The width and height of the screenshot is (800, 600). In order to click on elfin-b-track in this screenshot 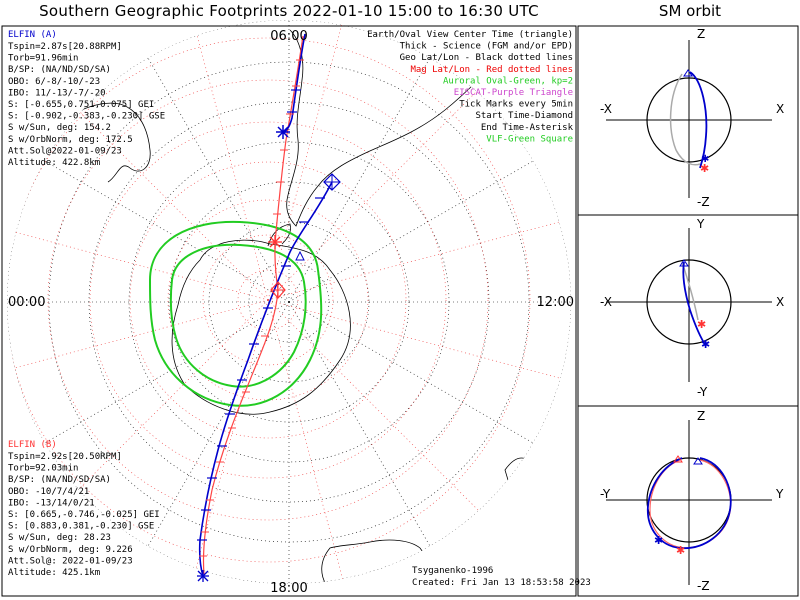, I will do `click(253, 305)`.